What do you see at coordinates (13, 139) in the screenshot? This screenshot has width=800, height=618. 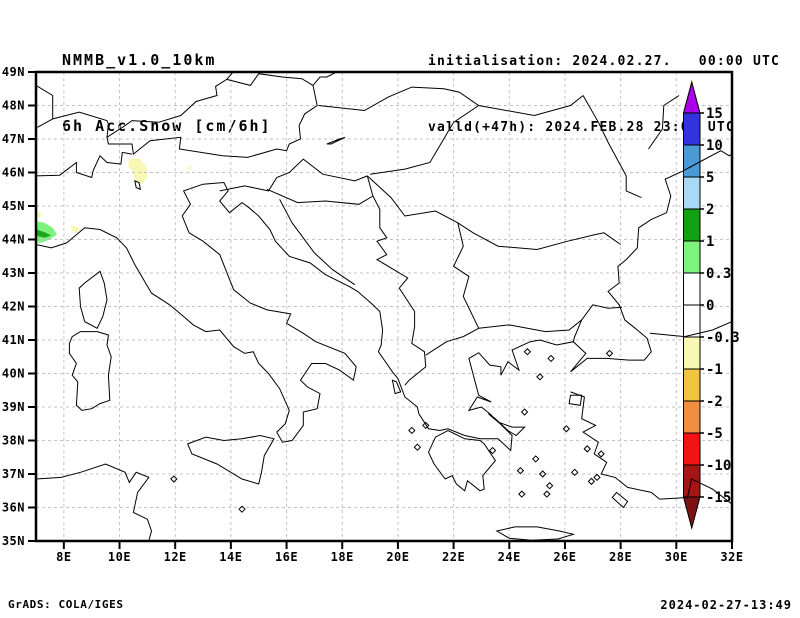 I see `lat-tick-label: 47N` at bounding box center [13, 139].